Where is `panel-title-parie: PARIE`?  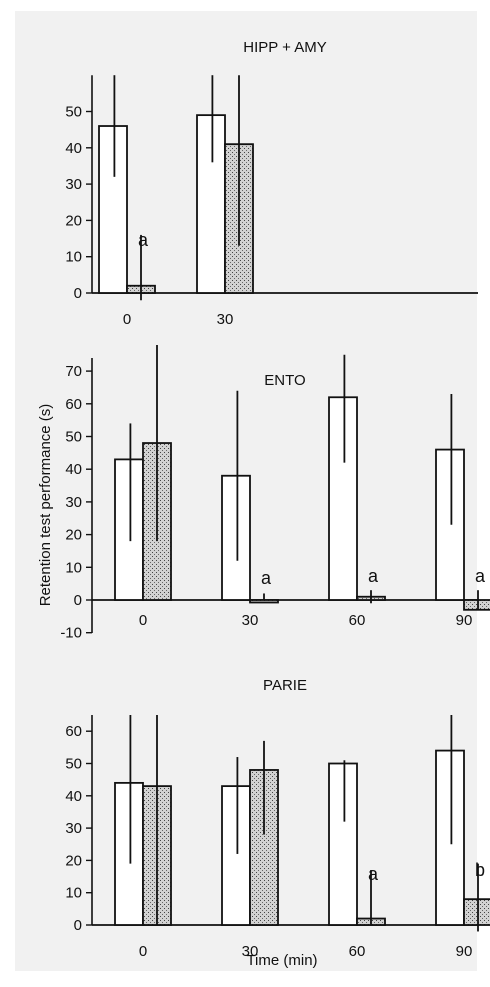 panel-title-parie: PARIE is located at coordinates (285, 685).